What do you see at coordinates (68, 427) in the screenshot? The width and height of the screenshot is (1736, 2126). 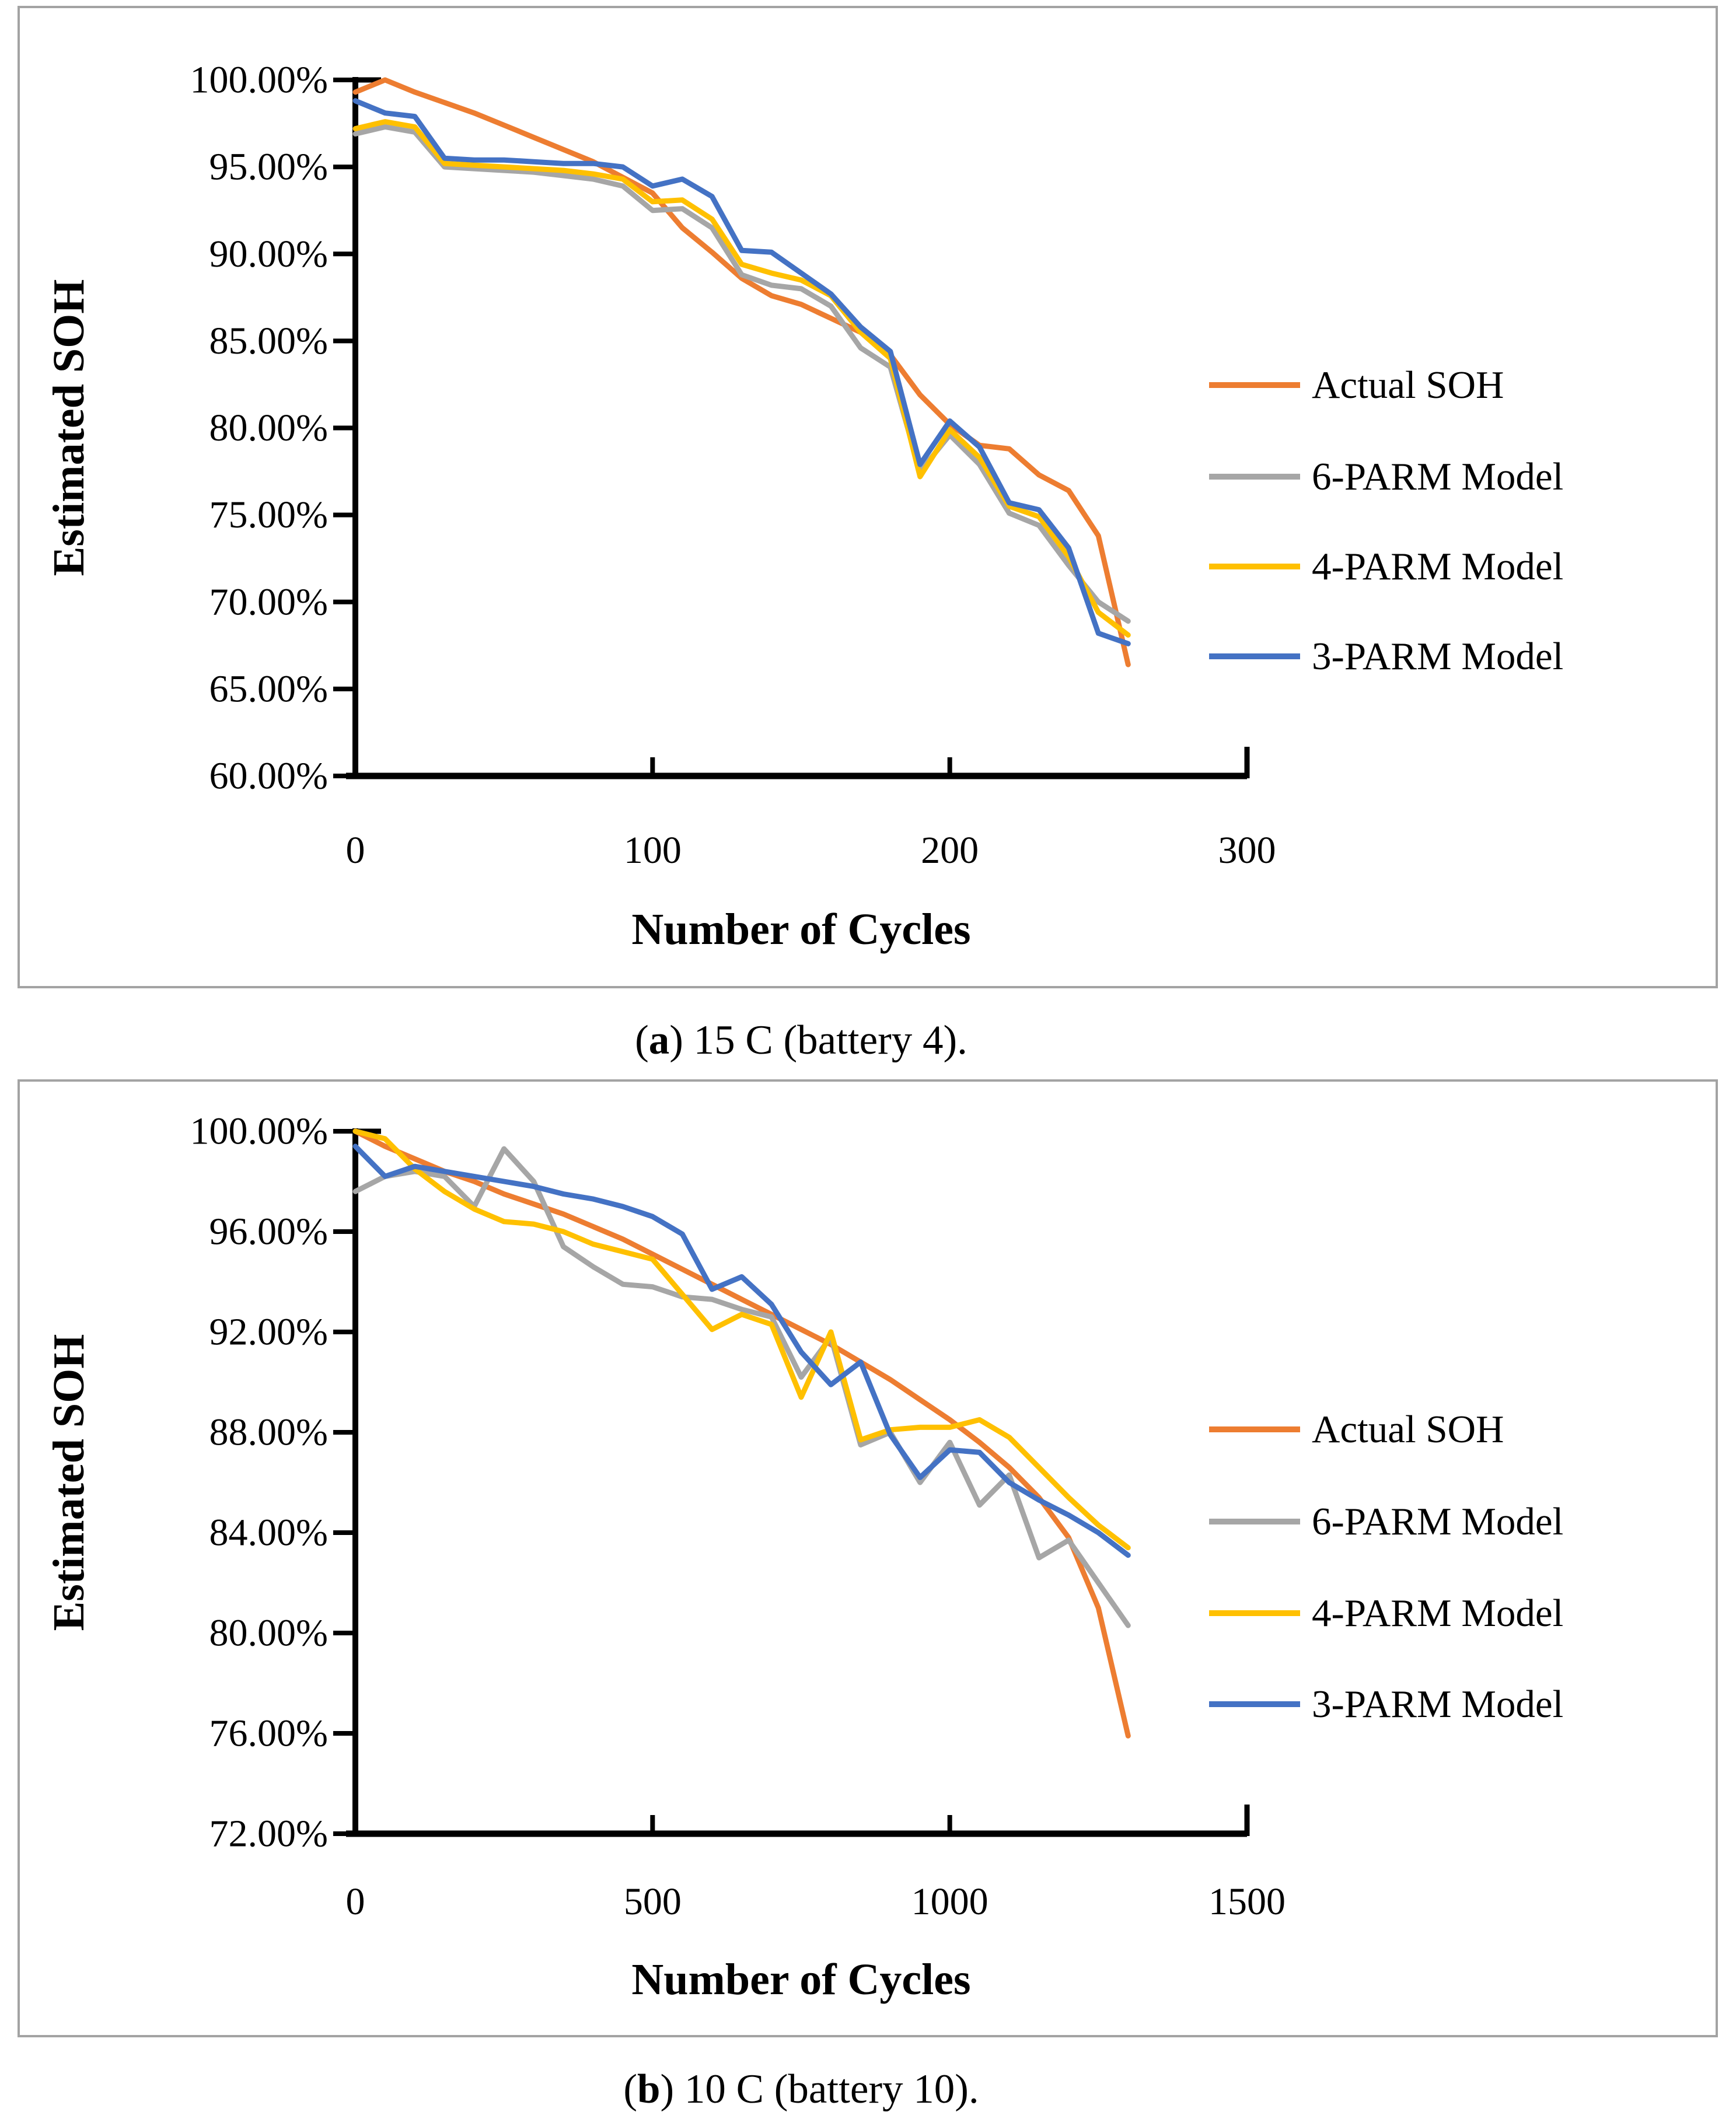 I see `chart-a-y-axis-title: Estimated SOH` at bounding box center [68, 427].